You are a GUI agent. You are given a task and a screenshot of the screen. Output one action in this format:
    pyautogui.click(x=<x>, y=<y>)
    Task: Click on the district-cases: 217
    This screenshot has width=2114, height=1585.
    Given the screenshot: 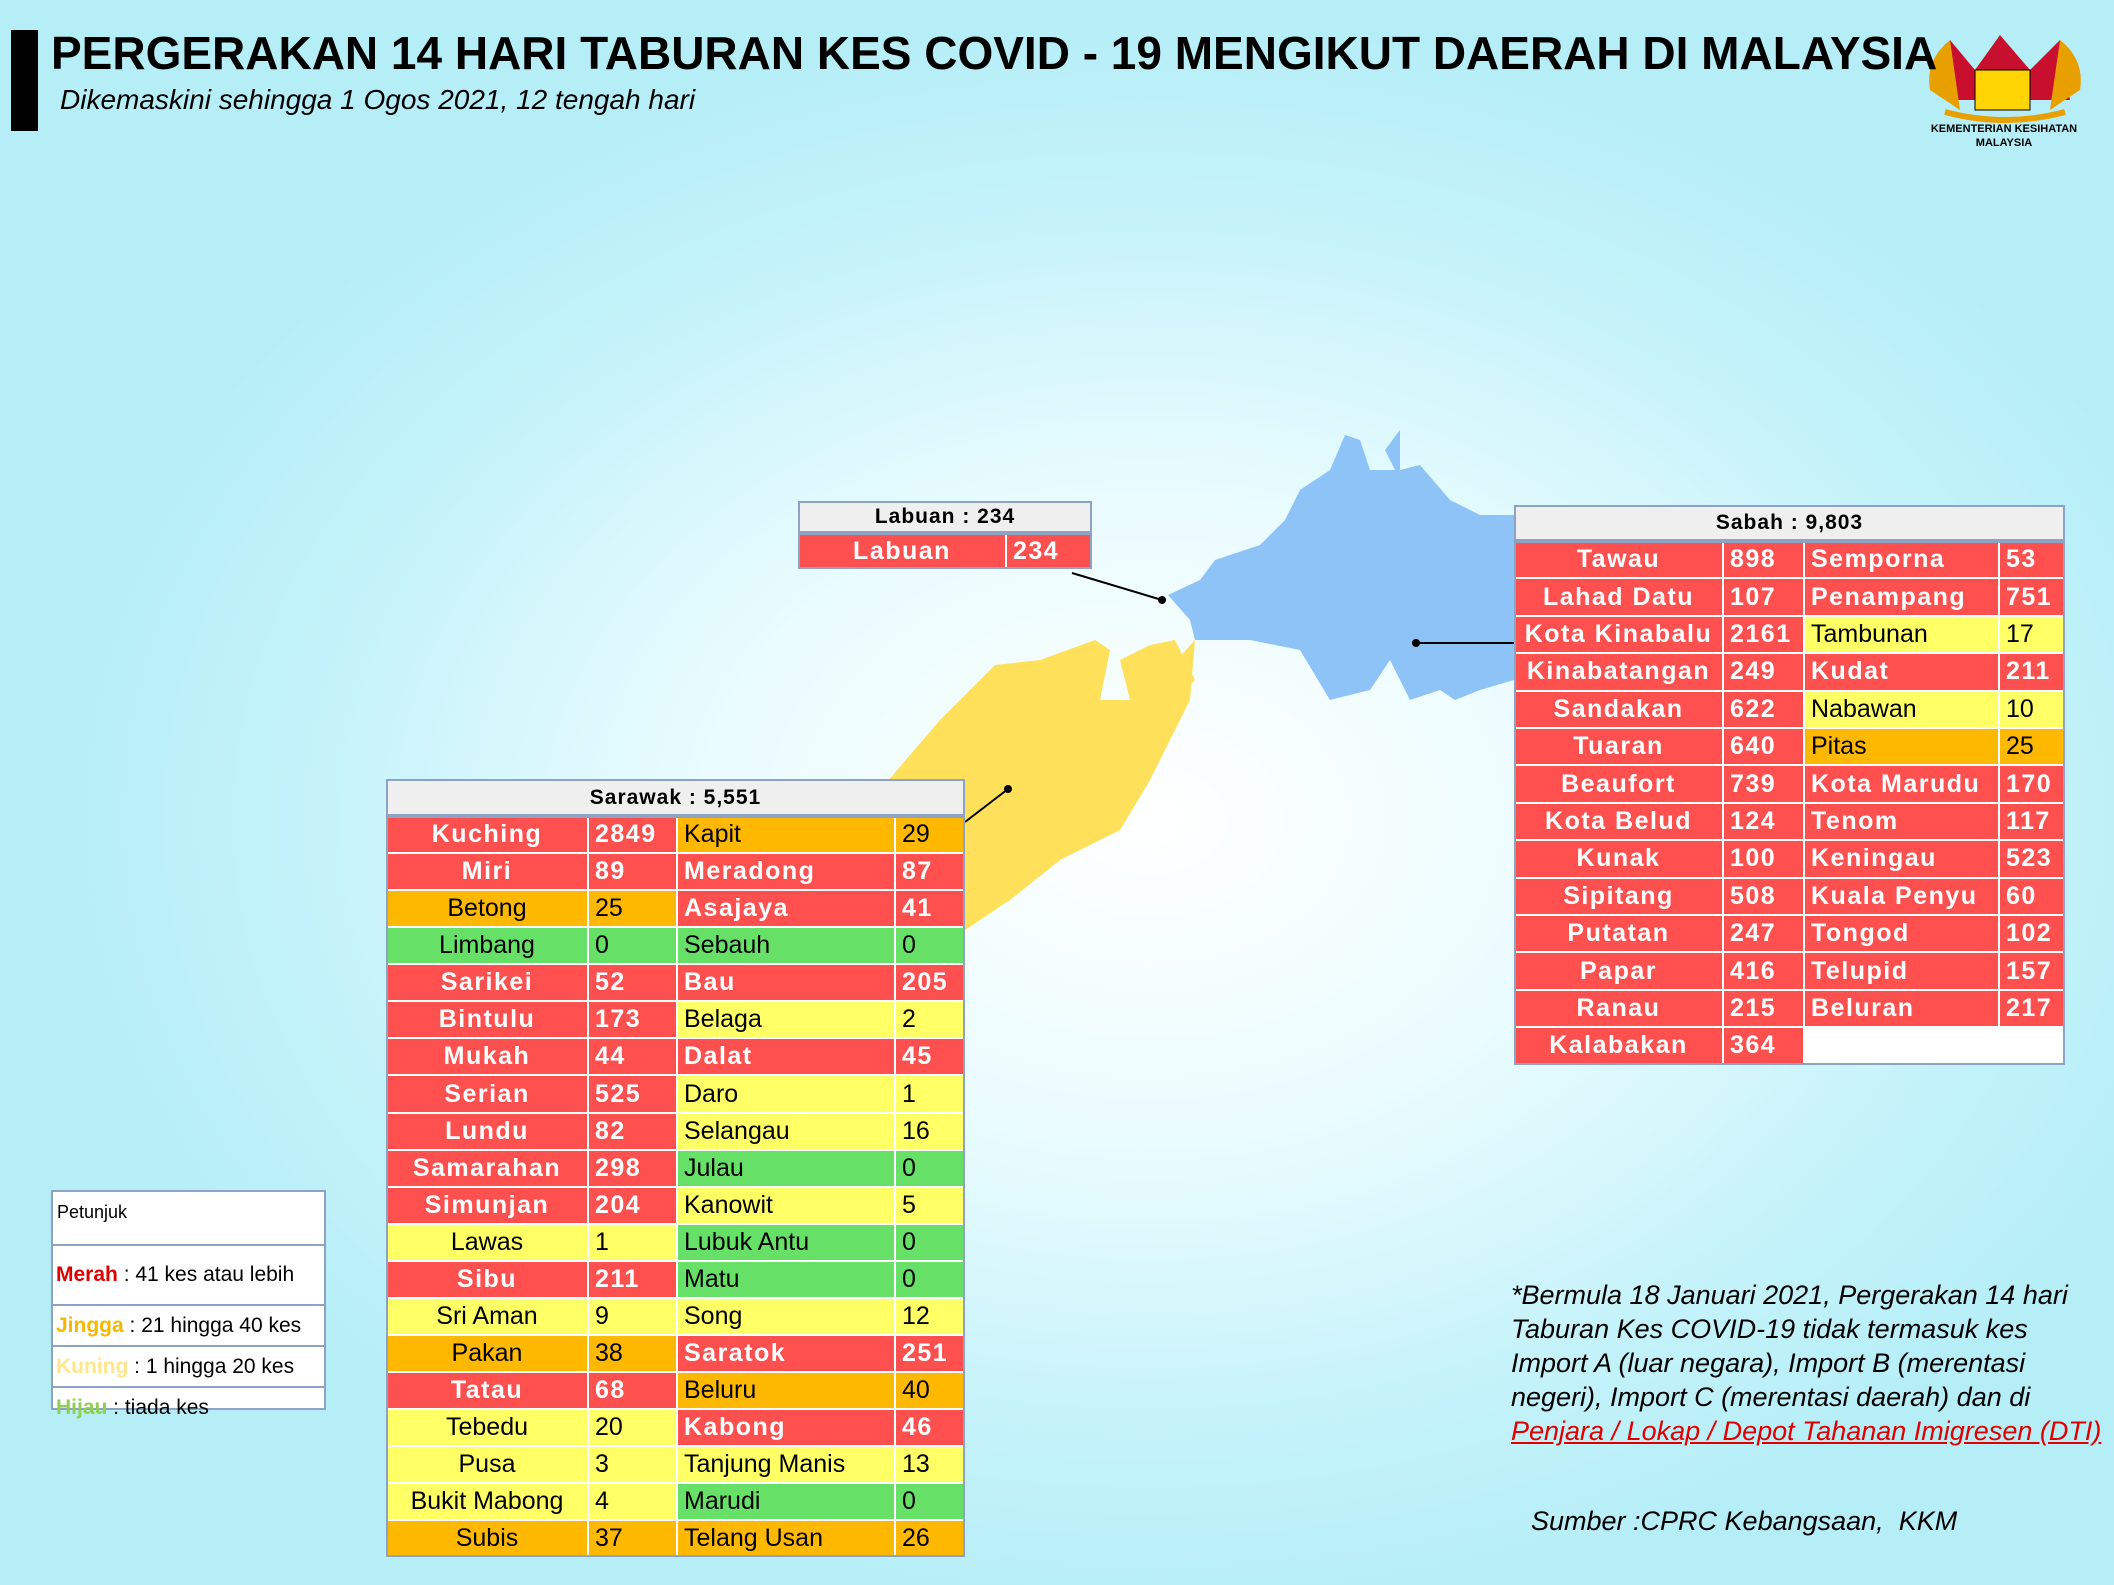 What is the action you would take?
    pyautogui.click(x=2032, y=1008)
    